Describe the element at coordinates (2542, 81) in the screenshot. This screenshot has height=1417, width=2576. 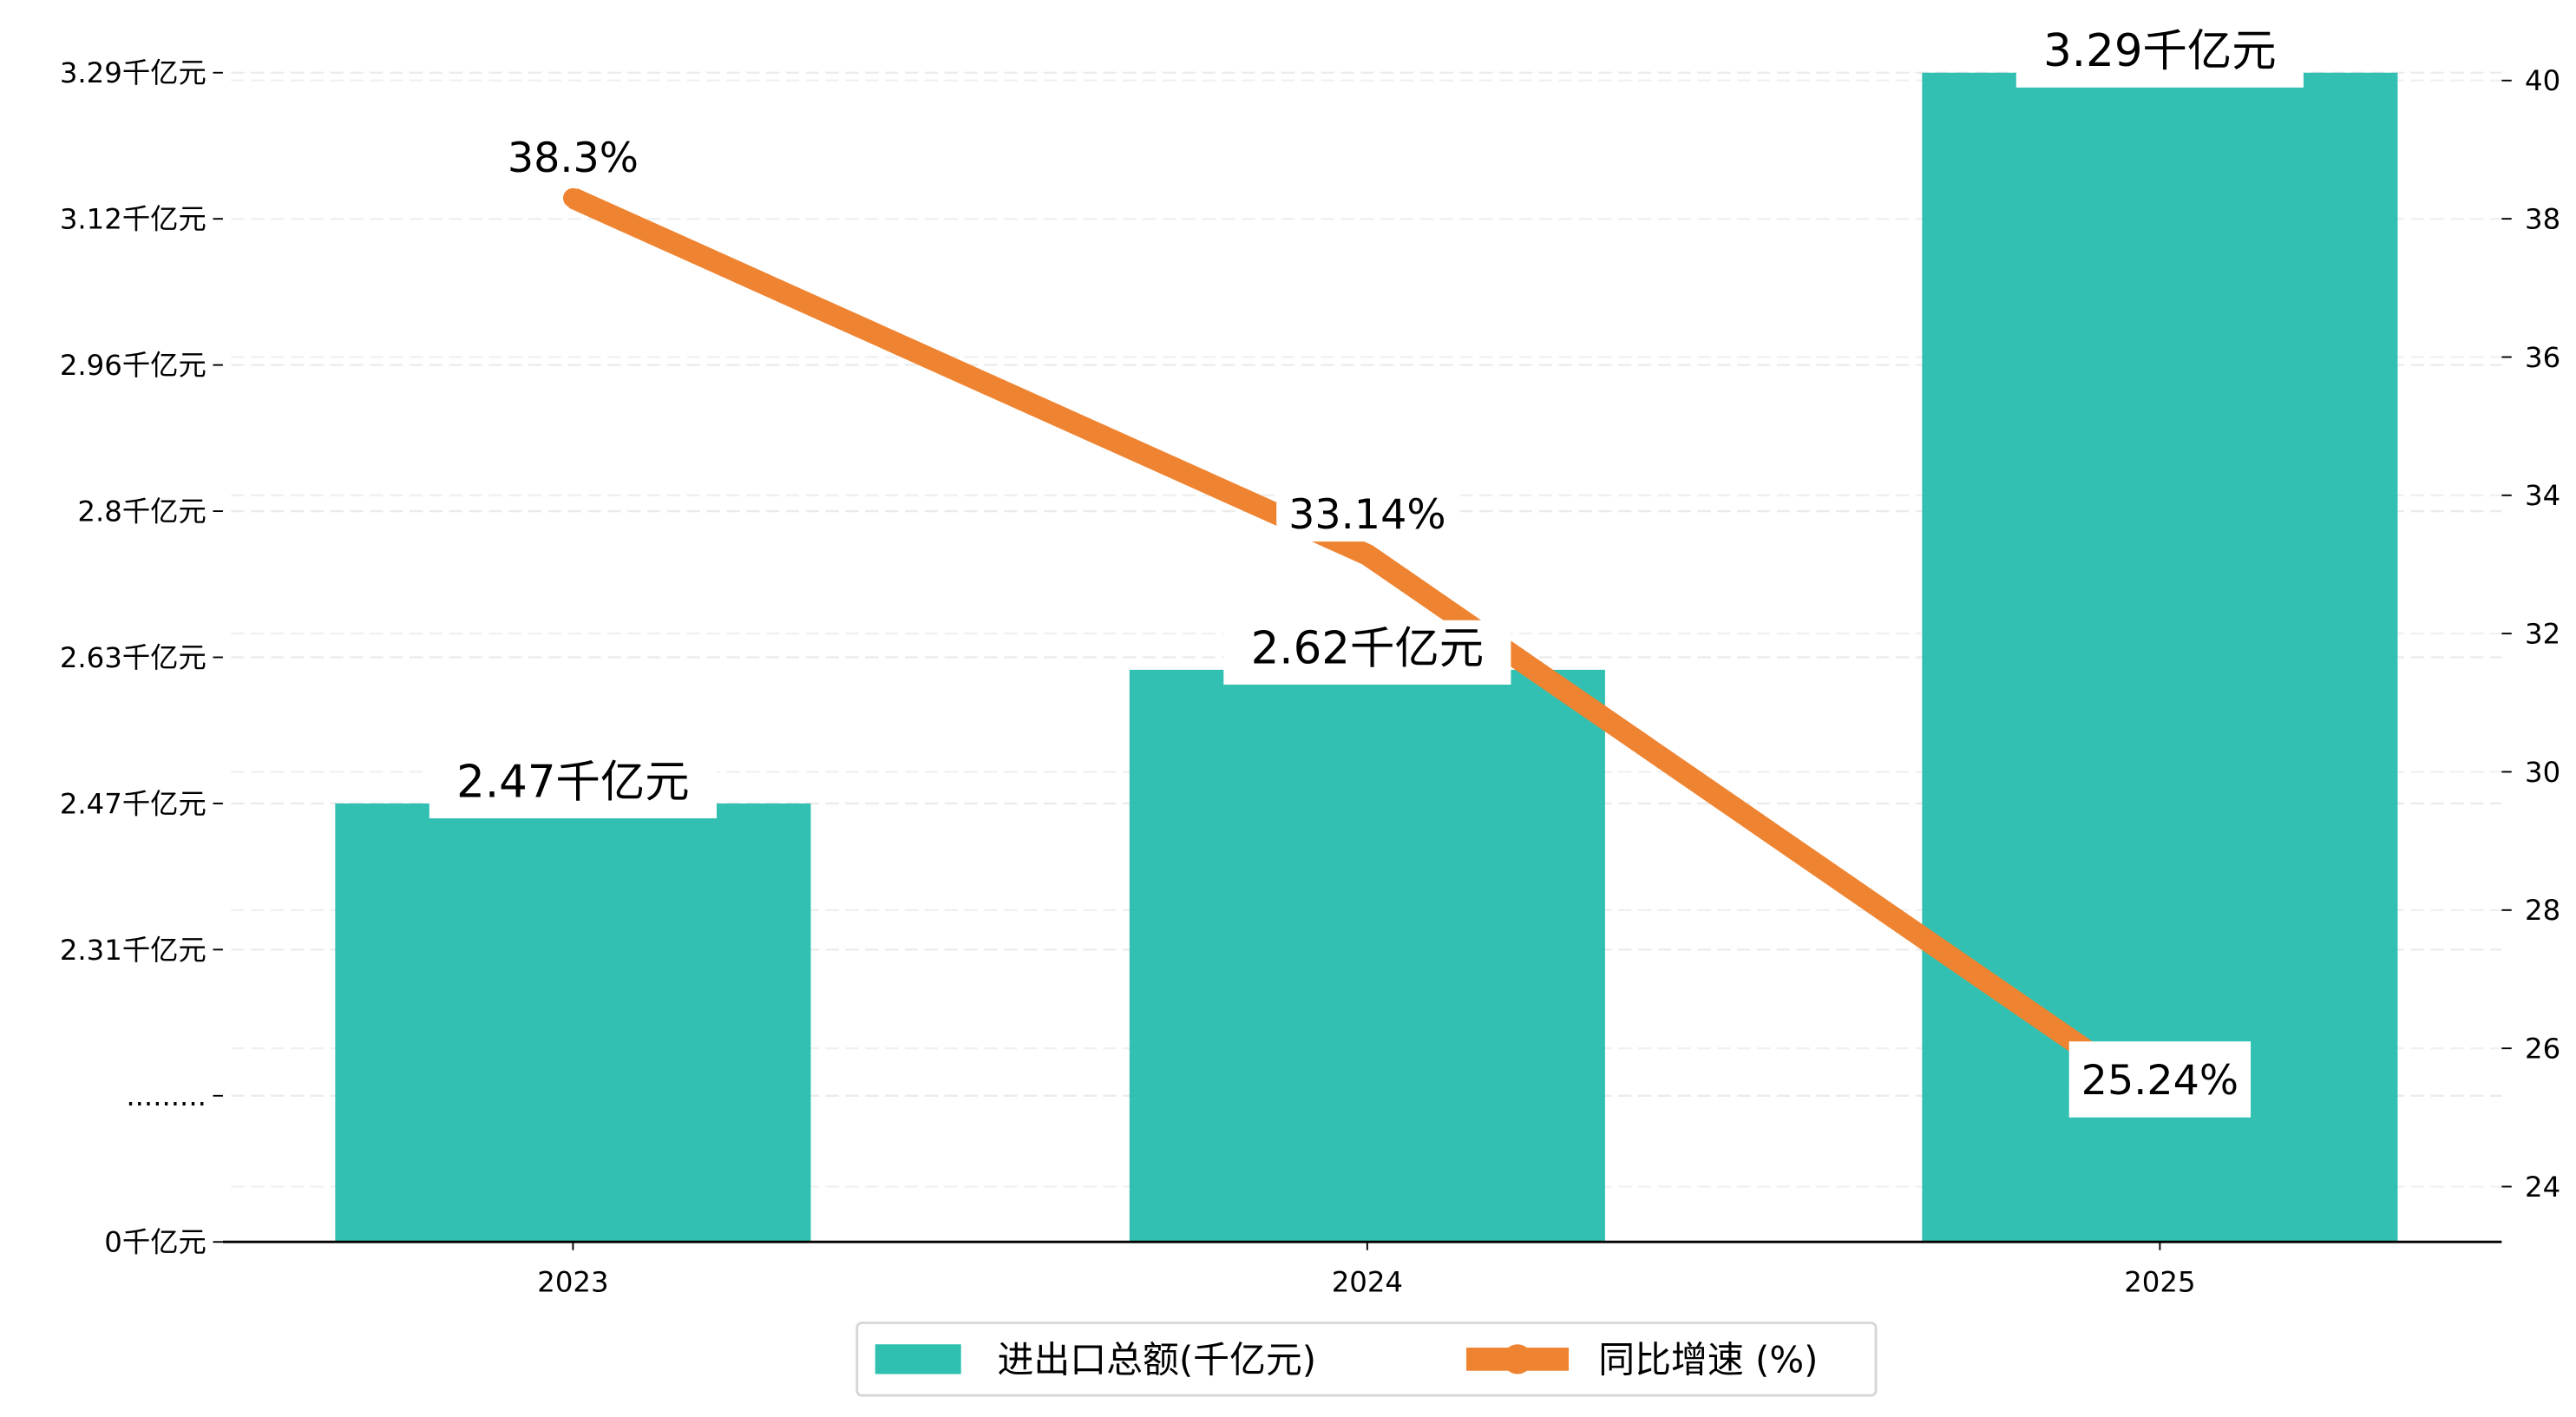
I see `right-tick-label: 40` at that location.